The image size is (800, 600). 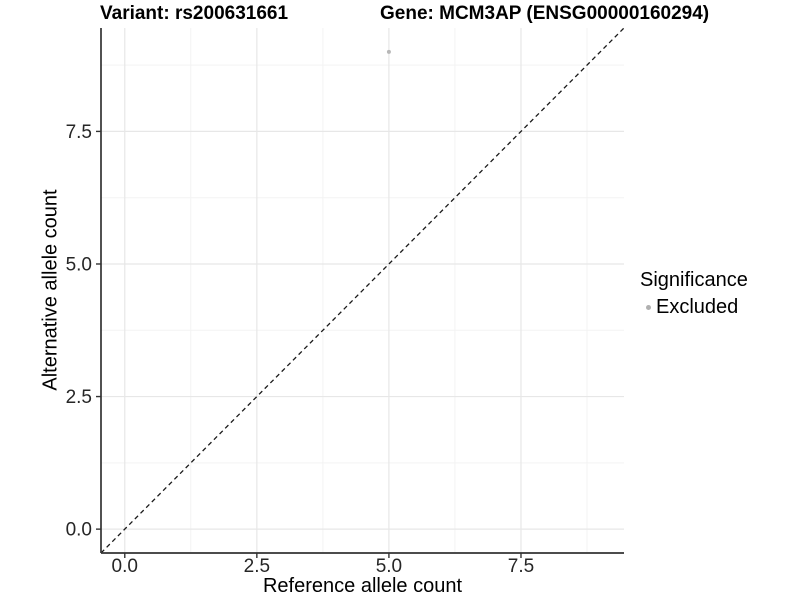 What do you see at coordinates (648, 307) in the screenshot?
I see `legend-key-dot-icon` at bounding box center [648, 307].